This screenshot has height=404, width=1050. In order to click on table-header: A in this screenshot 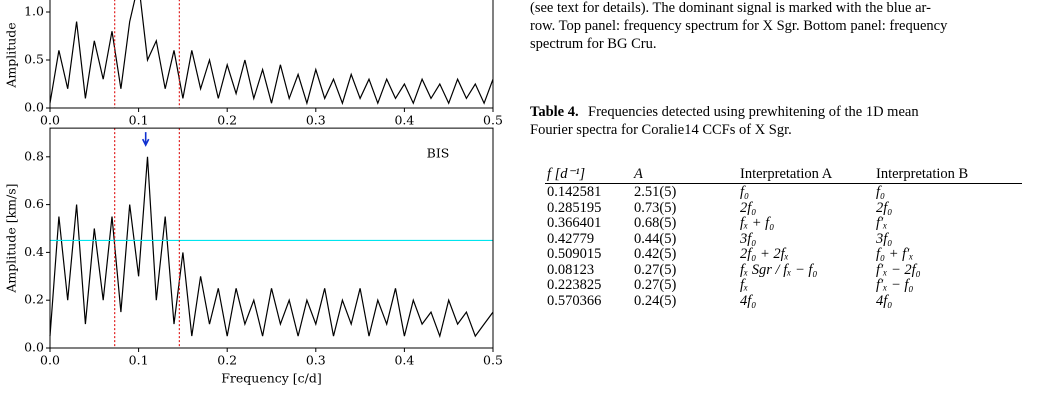, I will do `click(638, 174)`.